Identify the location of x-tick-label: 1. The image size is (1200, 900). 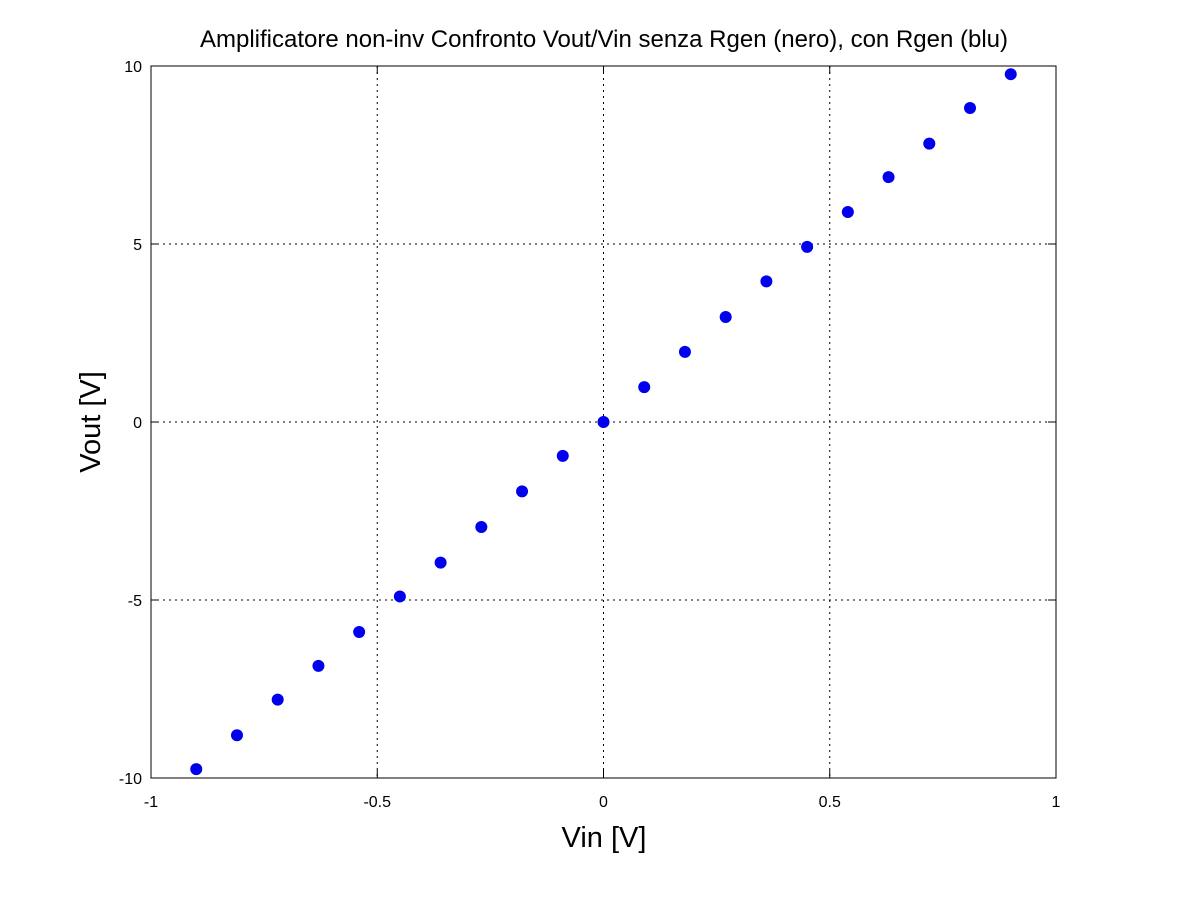
(1056, 802).